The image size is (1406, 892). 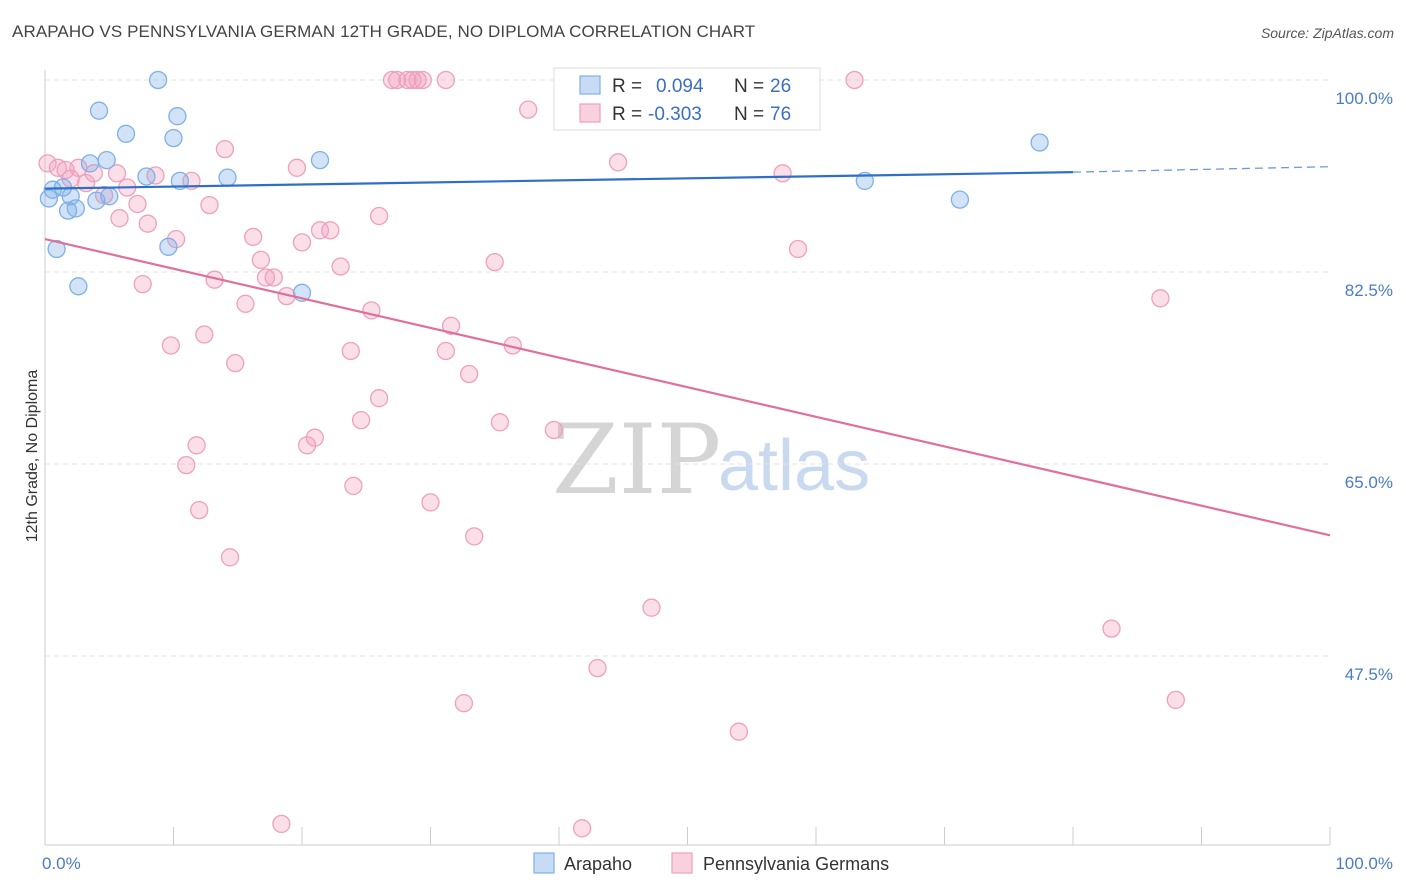 I want to click on y-axis-label: 12th Grade, No Diploma, so click(x=32, y=456).